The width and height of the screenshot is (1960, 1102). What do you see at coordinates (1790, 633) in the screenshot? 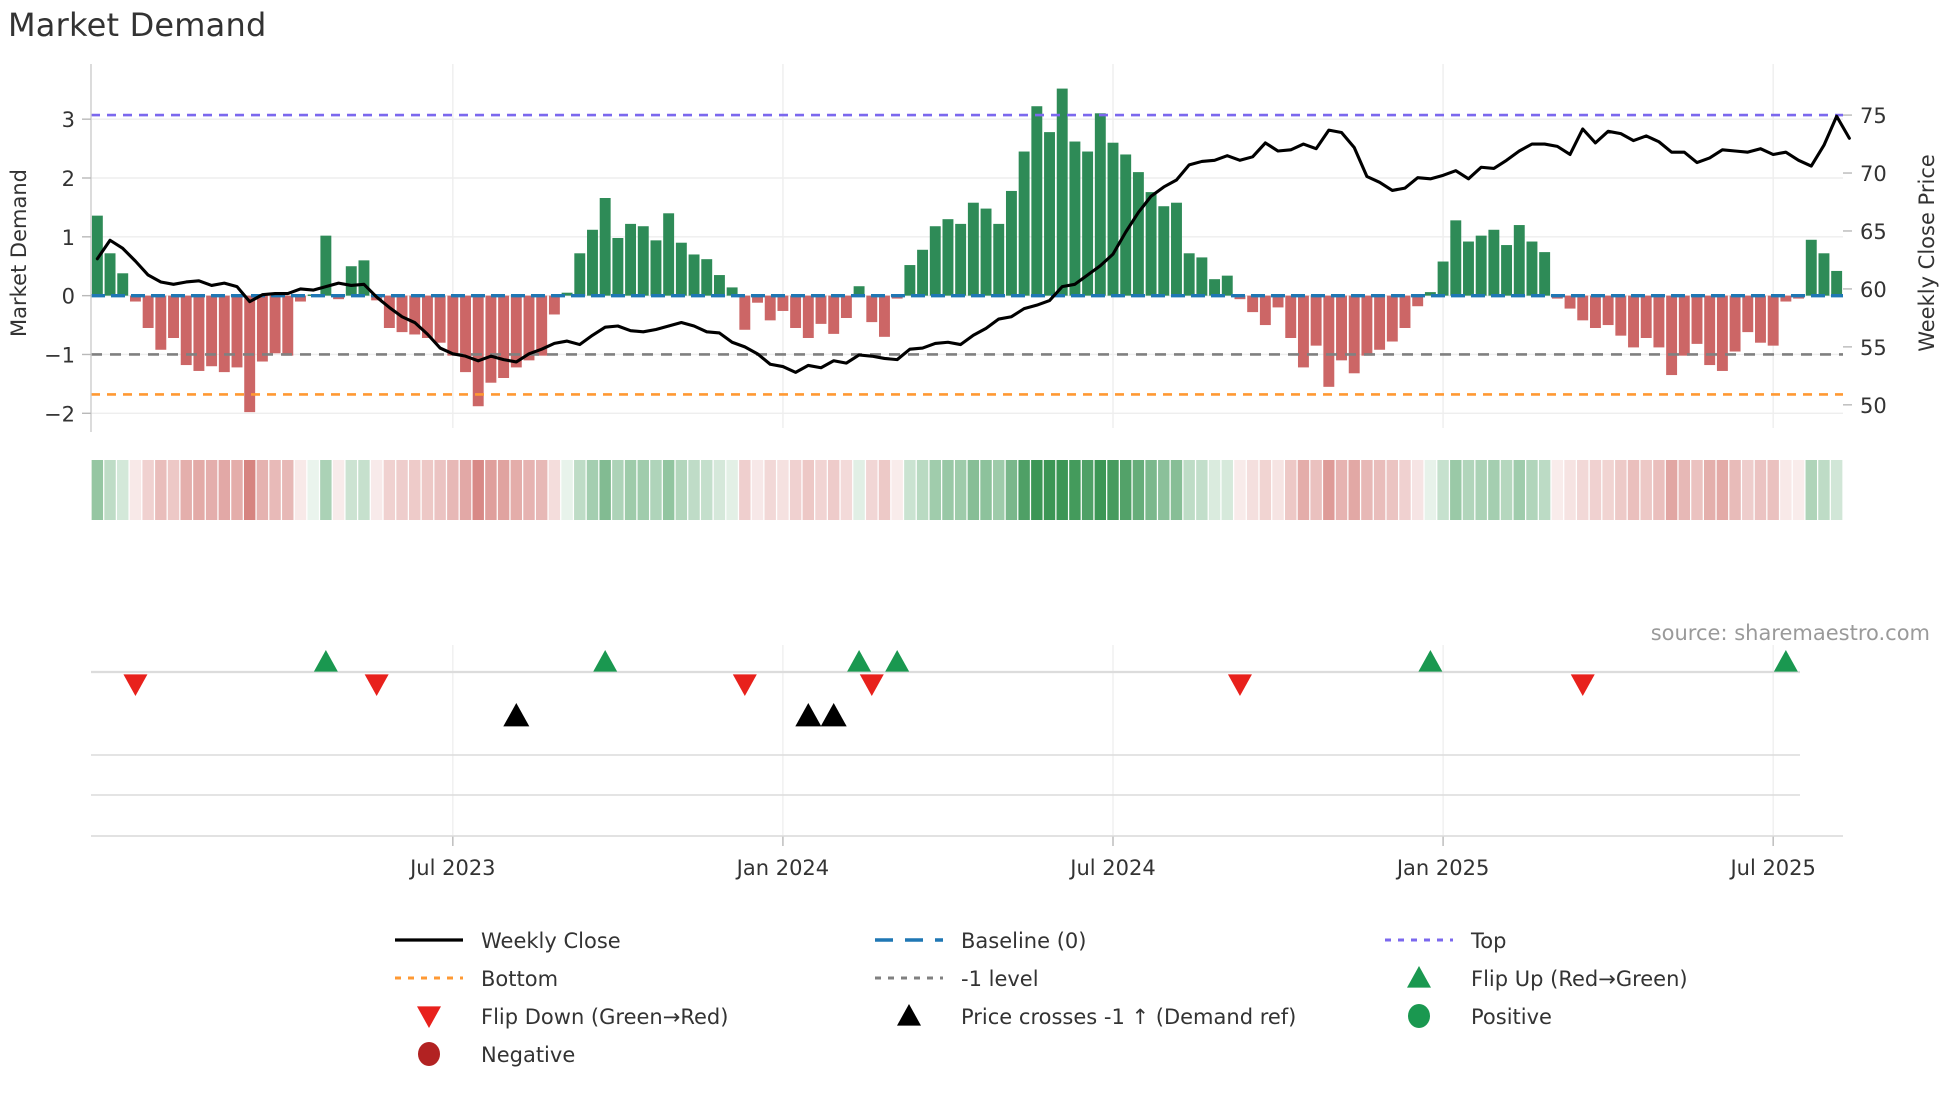
I see `source-attribution: source: sharemaestro.com` at bounding box center [1790, 633].